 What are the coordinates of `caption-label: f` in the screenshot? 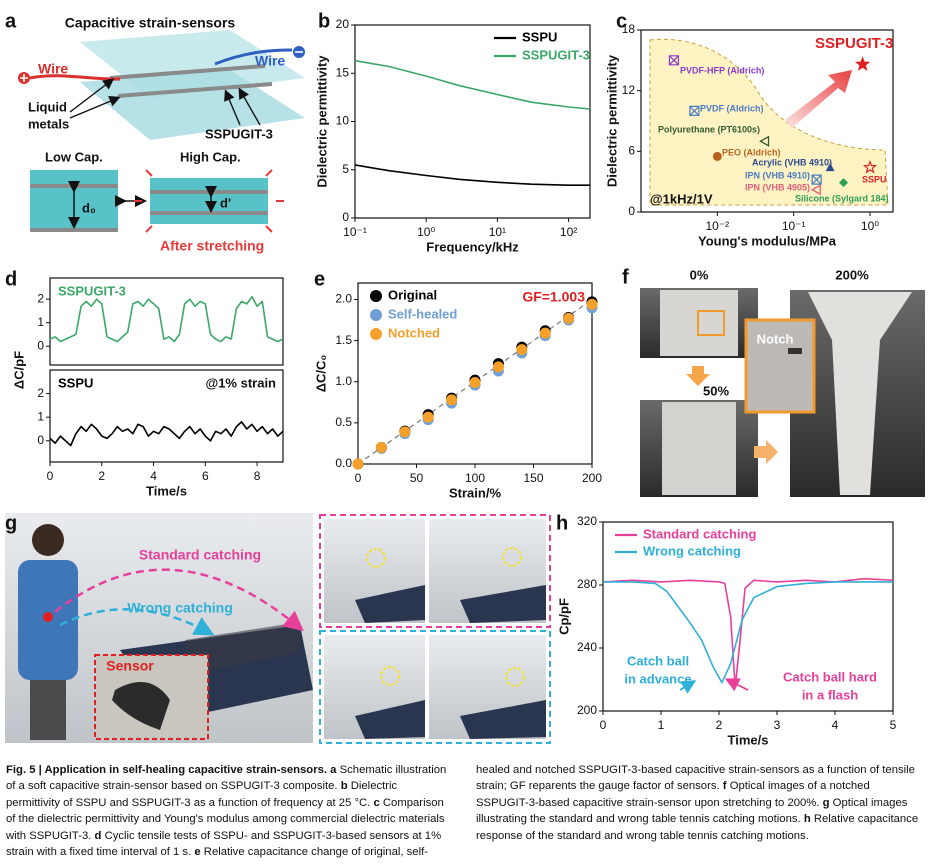 It's located at (724, 786).